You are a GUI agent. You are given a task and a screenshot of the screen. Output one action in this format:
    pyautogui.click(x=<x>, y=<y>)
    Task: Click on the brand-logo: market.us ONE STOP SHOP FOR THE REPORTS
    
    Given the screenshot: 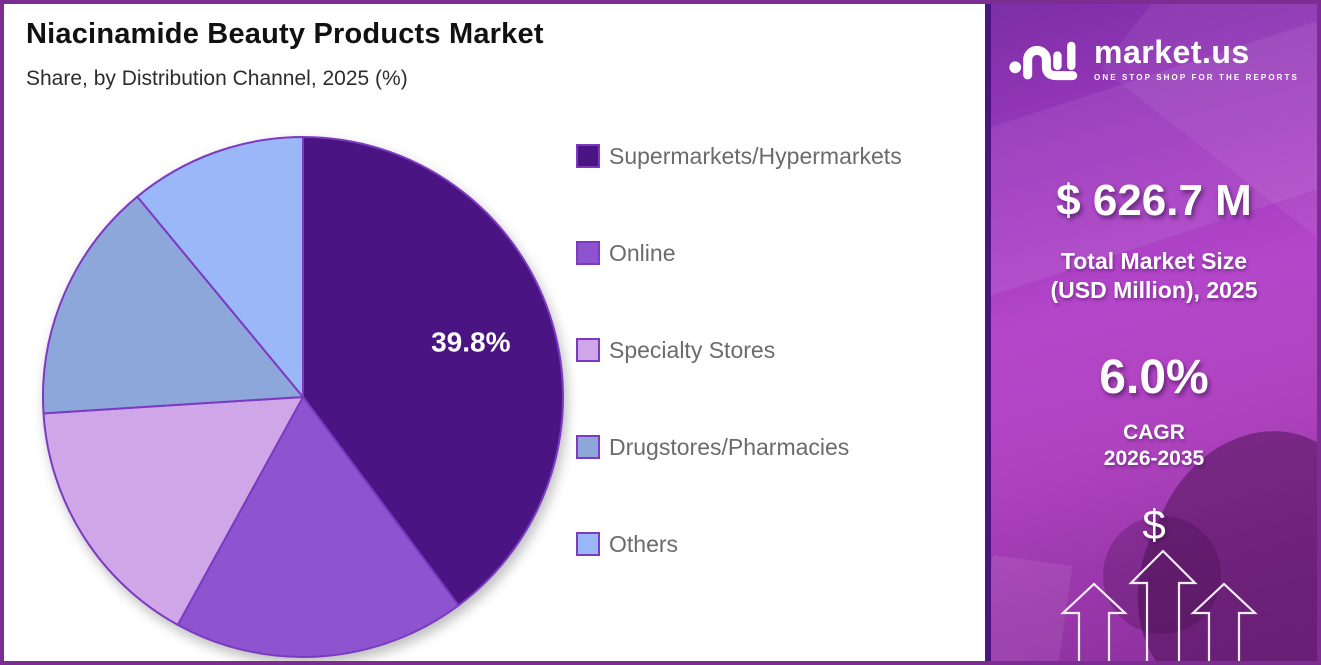 What is the action you would take?
    pyautogui.click(x=1154, y=59)
    